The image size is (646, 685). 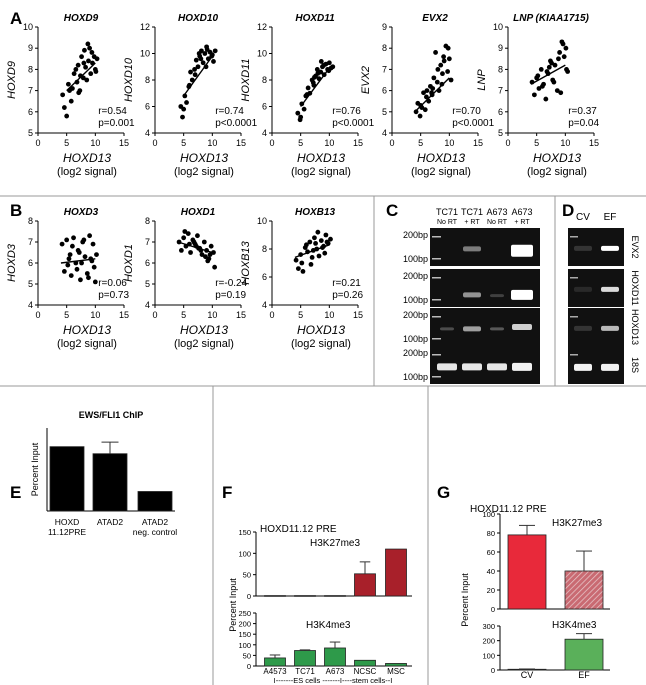 I want to click on y-tick-label: 80, so click(x=491, y=533).